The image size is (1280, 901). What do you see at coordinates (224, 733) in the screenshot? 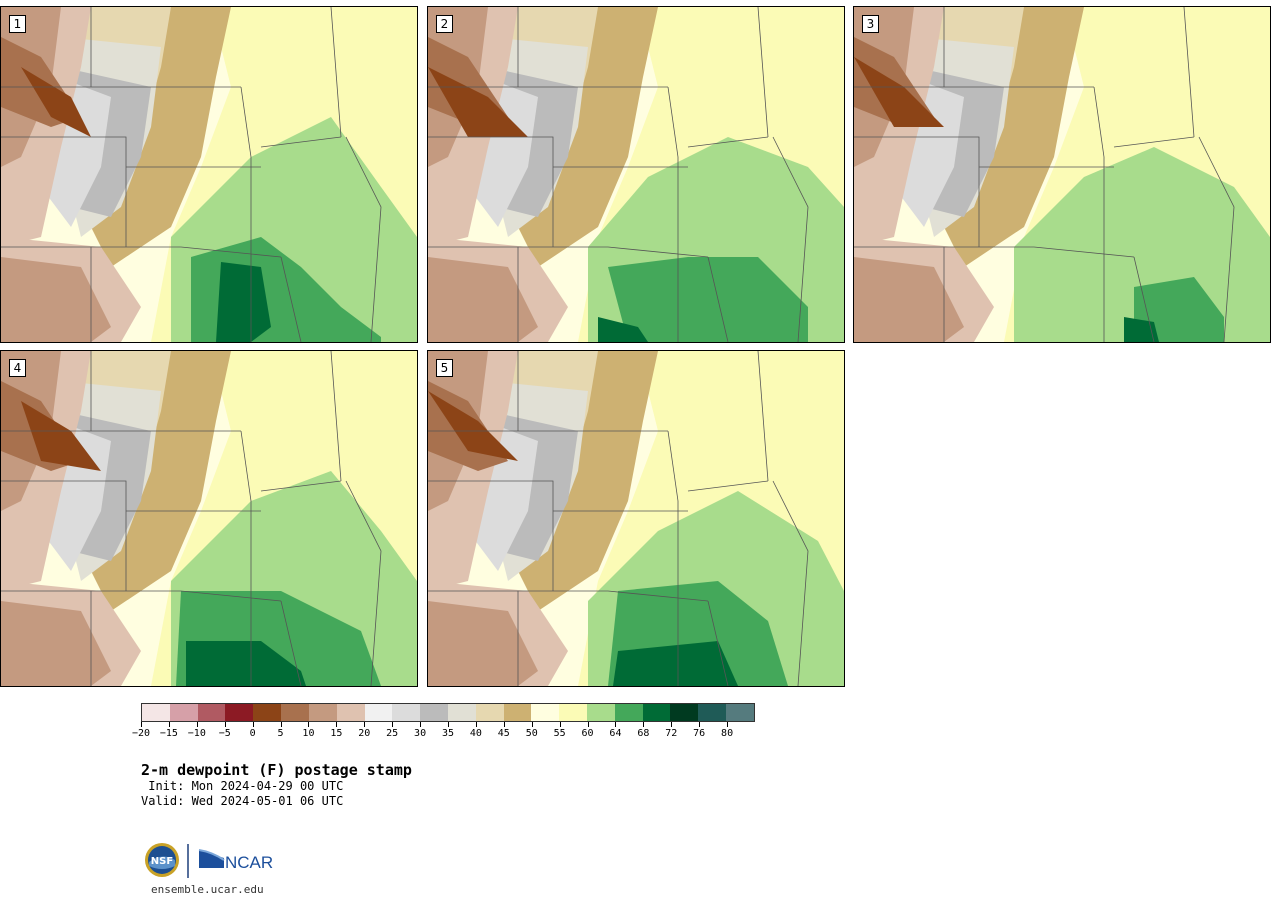
I see `colorbar-tick-label: −5` at bounding box center [224, 733].